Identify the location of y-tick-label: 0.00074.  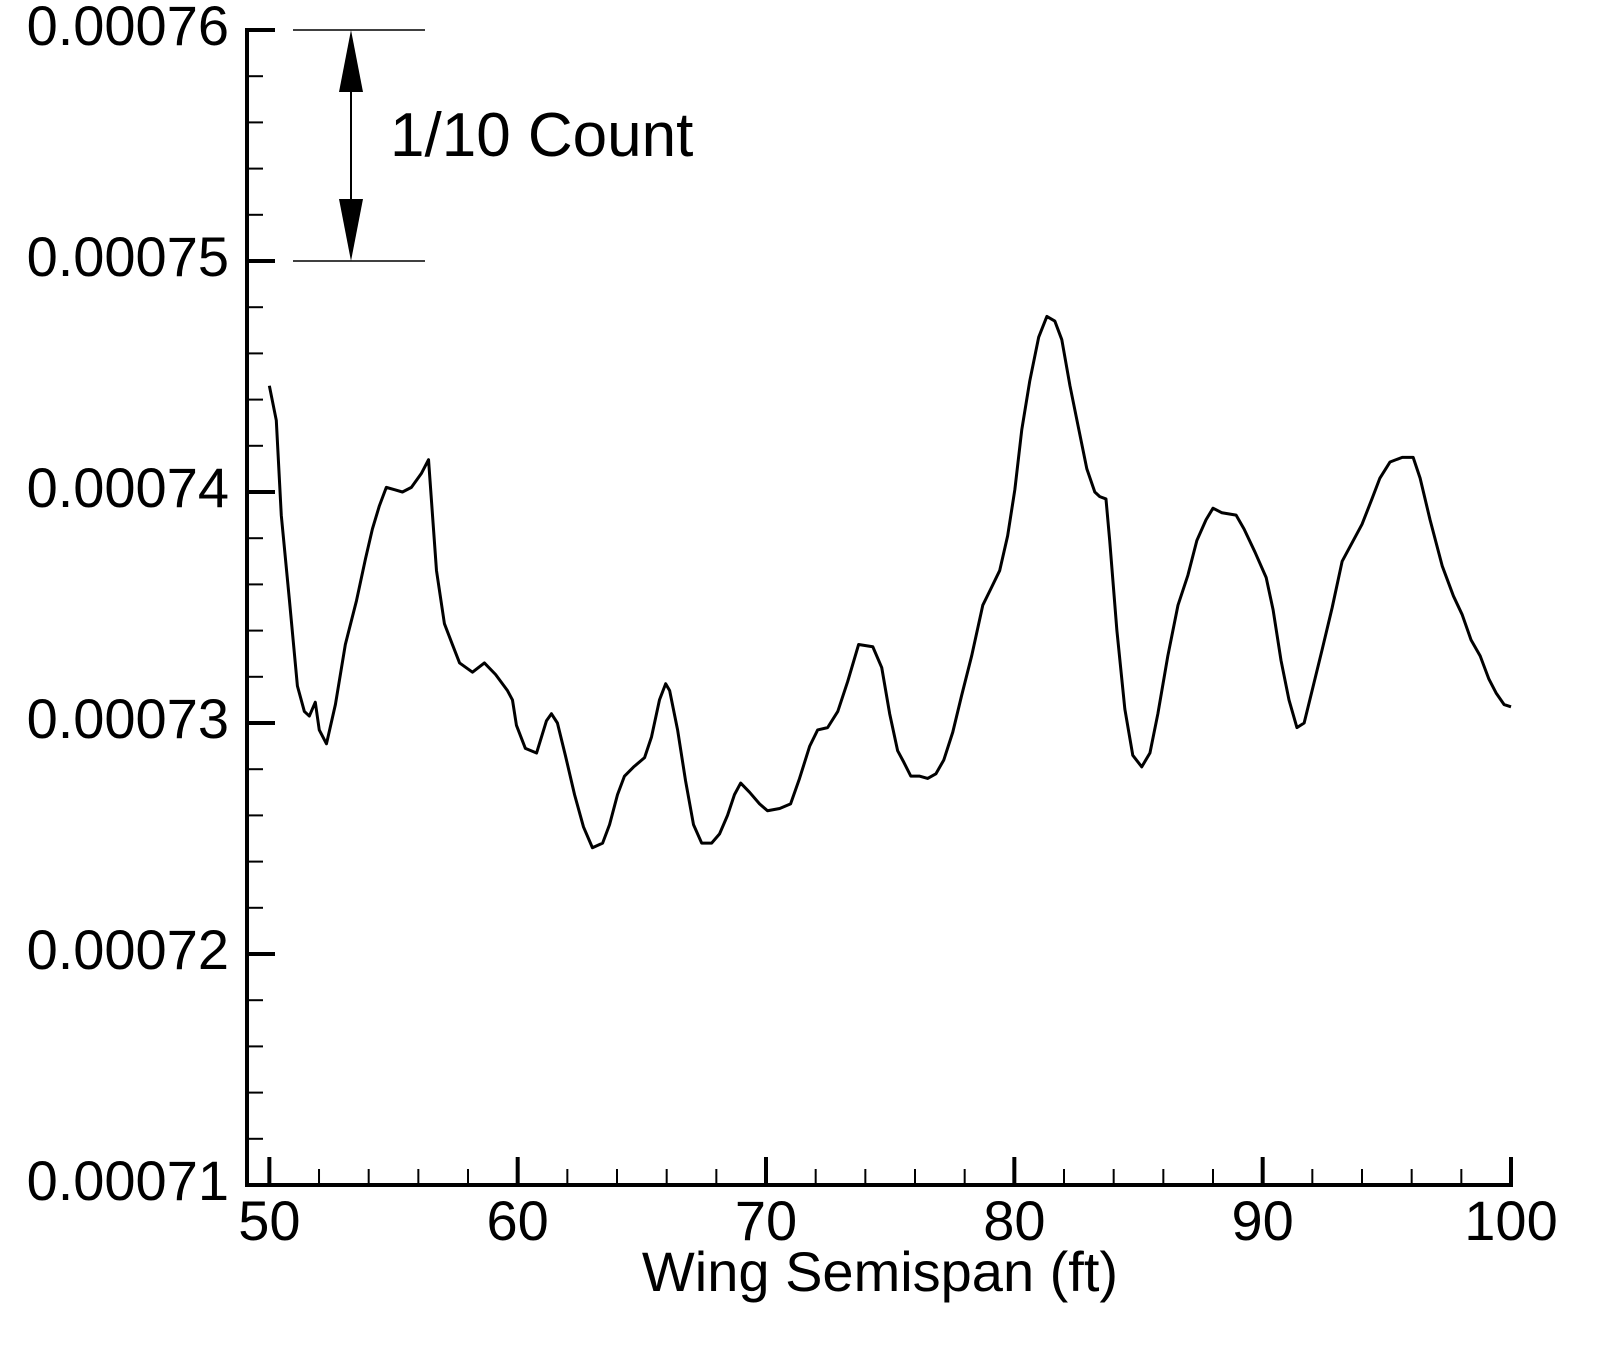
(128, 487).